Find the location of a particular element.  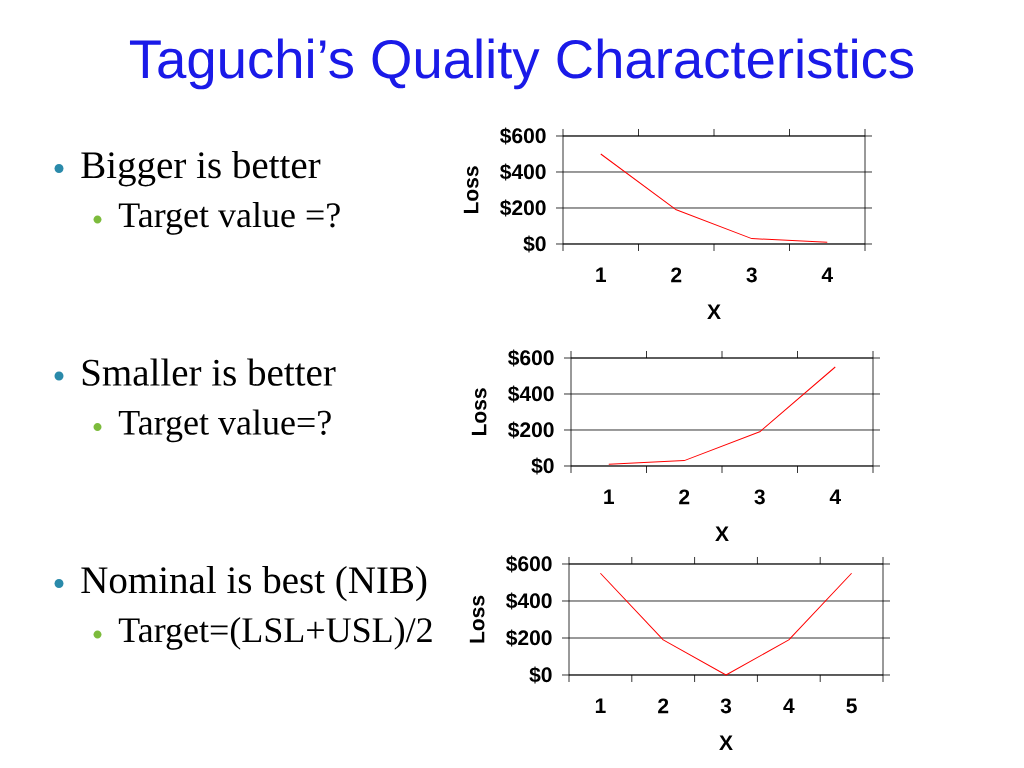

text: Smaller is better is located at coordinates (209, 372).